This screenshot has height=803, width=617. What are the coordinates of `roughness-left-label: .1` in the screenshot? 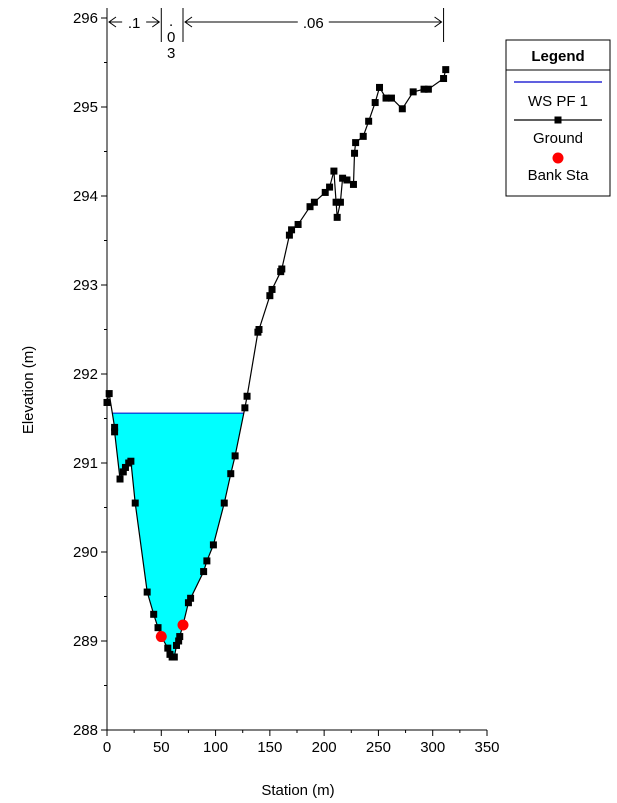 It's located at (134, 23).